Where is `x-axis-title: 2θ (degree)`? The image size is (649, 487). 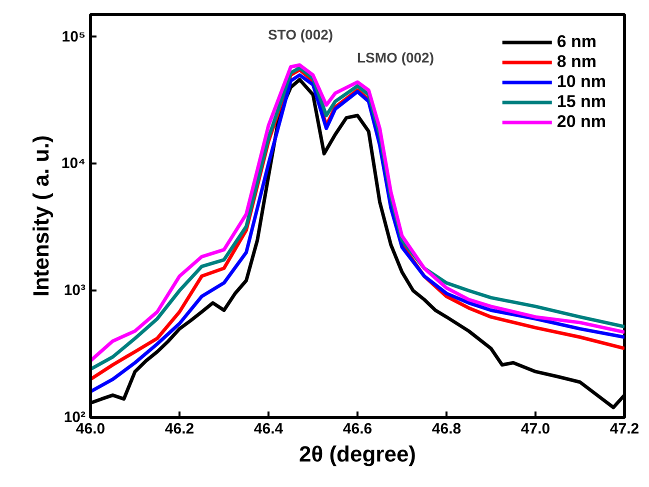
x-axis-title: 2θ (degree) is located at coordinates (357, 454).